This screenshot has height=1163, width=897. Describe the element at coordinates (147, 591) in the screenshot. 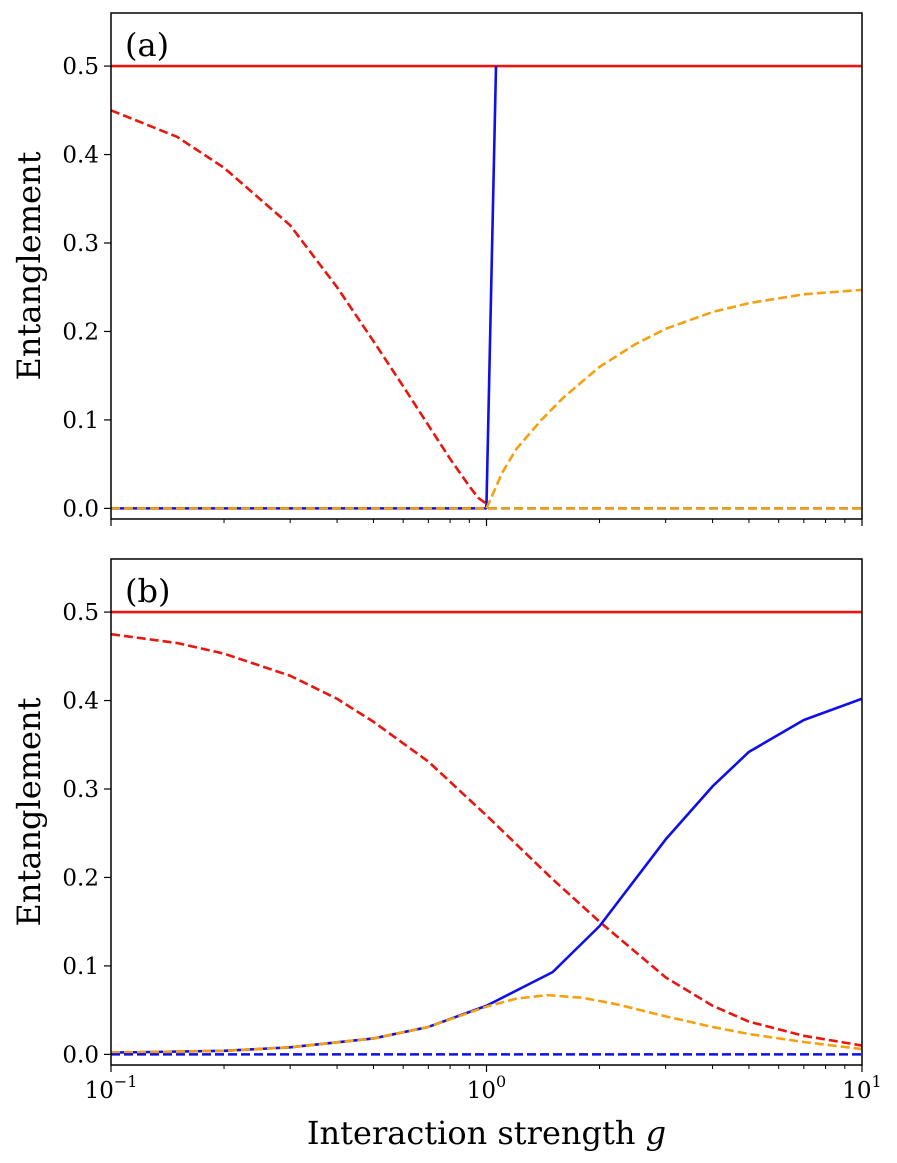

I see `panel-label: (b)` at that location.